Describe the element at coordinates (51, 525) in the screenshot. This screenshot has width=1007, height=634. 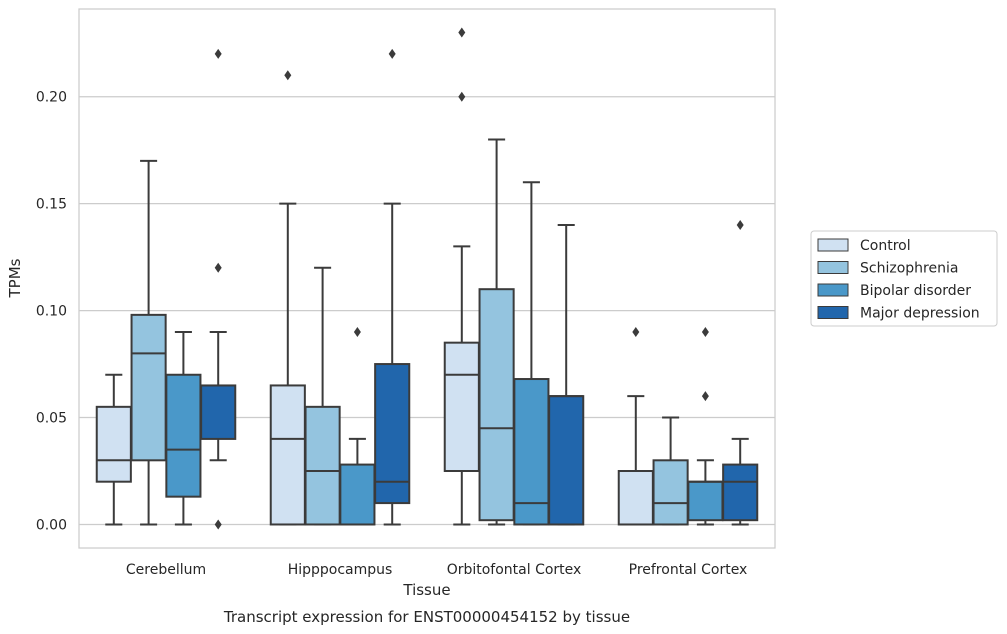
I see `y-tick-label: 0.00` at that location.